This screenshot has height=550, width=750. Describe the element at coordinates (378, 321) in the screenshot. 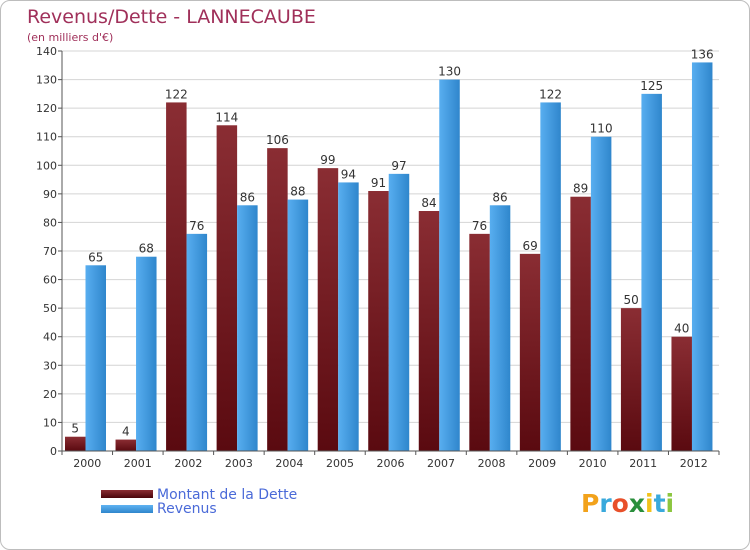

I see `bar-dette-2006` at that location.